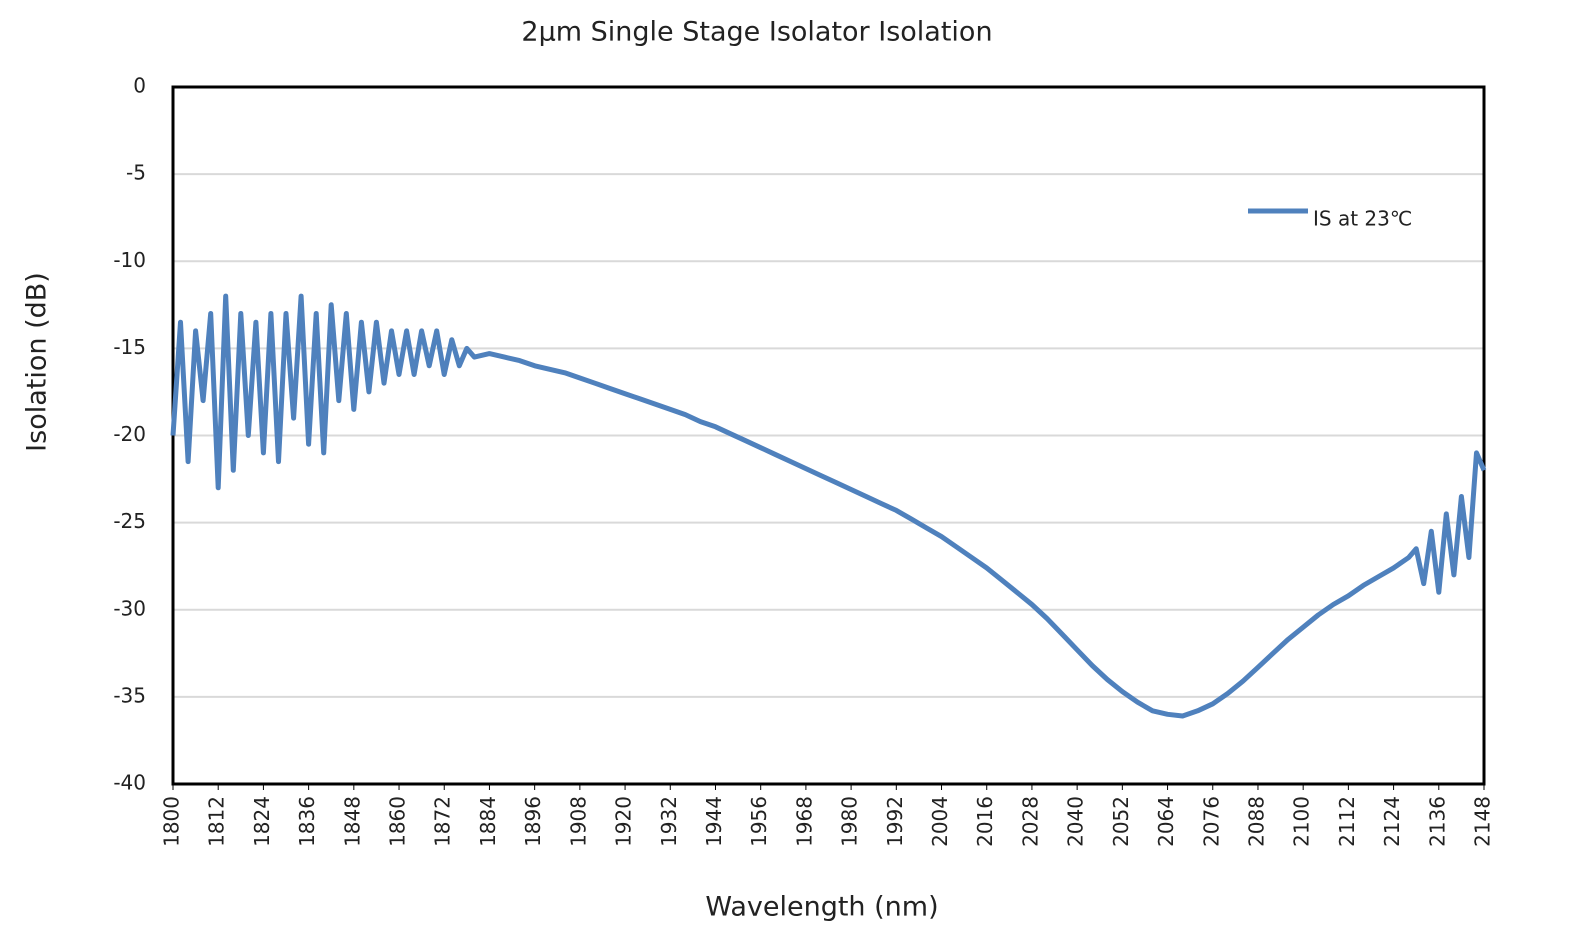 This screenshot has width=1572, height=946. Describe the element at coordinates (1076, 821) in the screenshot. I see `x-tick-label: 2040` at that location.